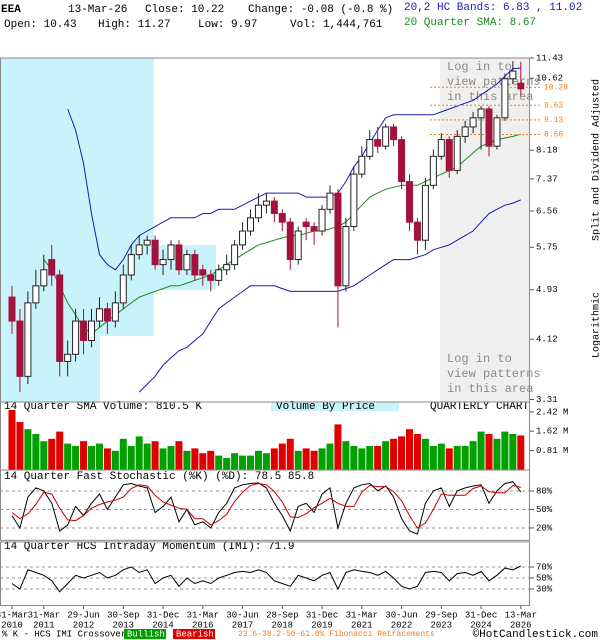 Image resolution: width=600 pixels, height=640 pixels. Describe the element at coordinates (12, 625) in the screenshot. I see `x-tick-label: 2010` at that location.